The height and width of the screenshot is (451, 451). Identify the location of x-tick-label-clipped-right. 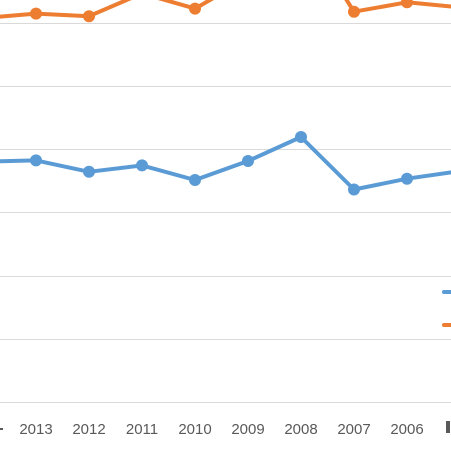
(448, 427).